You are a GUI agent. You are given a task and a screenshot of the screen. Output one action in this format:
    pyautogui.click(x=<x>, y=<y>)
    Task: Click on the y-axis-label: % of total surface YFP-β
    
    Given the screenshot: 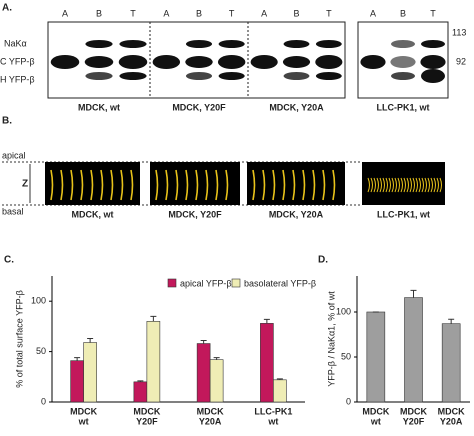 What is the action you would take?
    pyautogui.click(x=19, y=339)
    